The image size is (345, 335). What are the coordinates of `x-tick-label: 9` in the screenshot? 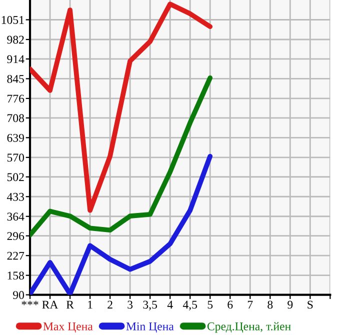 It's located at (290, 304).